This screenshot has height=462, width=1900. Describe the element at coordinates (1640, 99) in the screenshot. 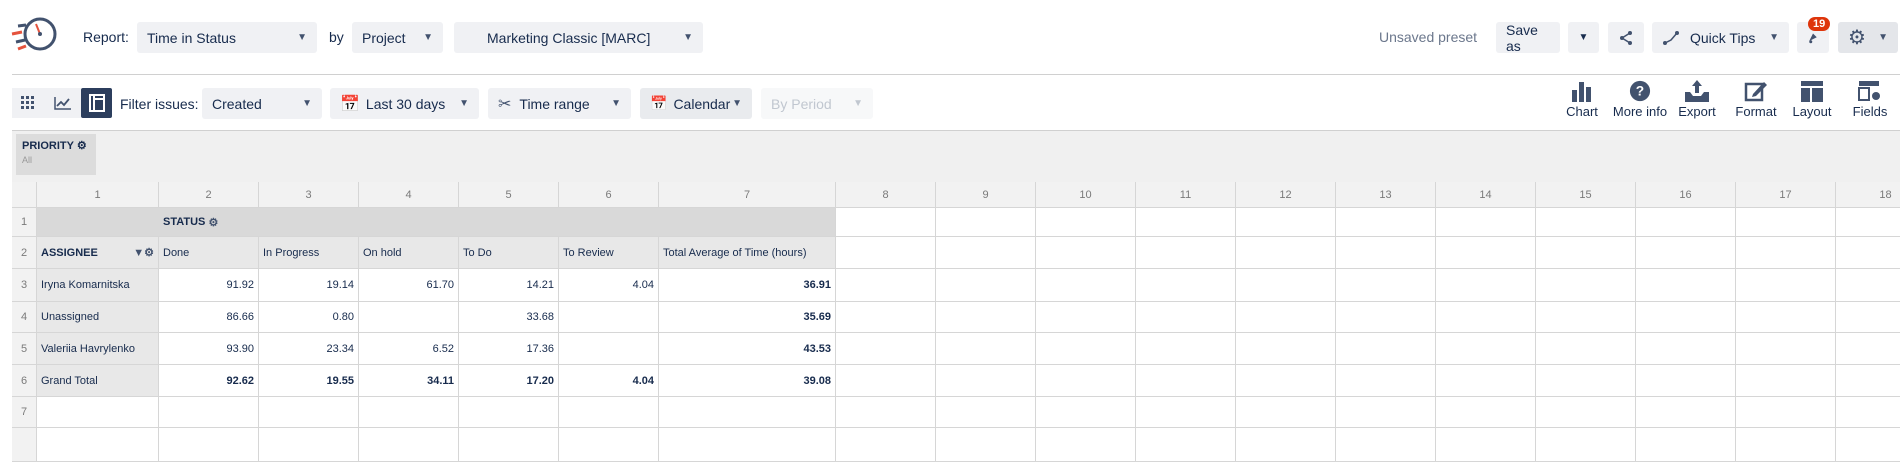

I see `more-info-button: ? More info` at that location.